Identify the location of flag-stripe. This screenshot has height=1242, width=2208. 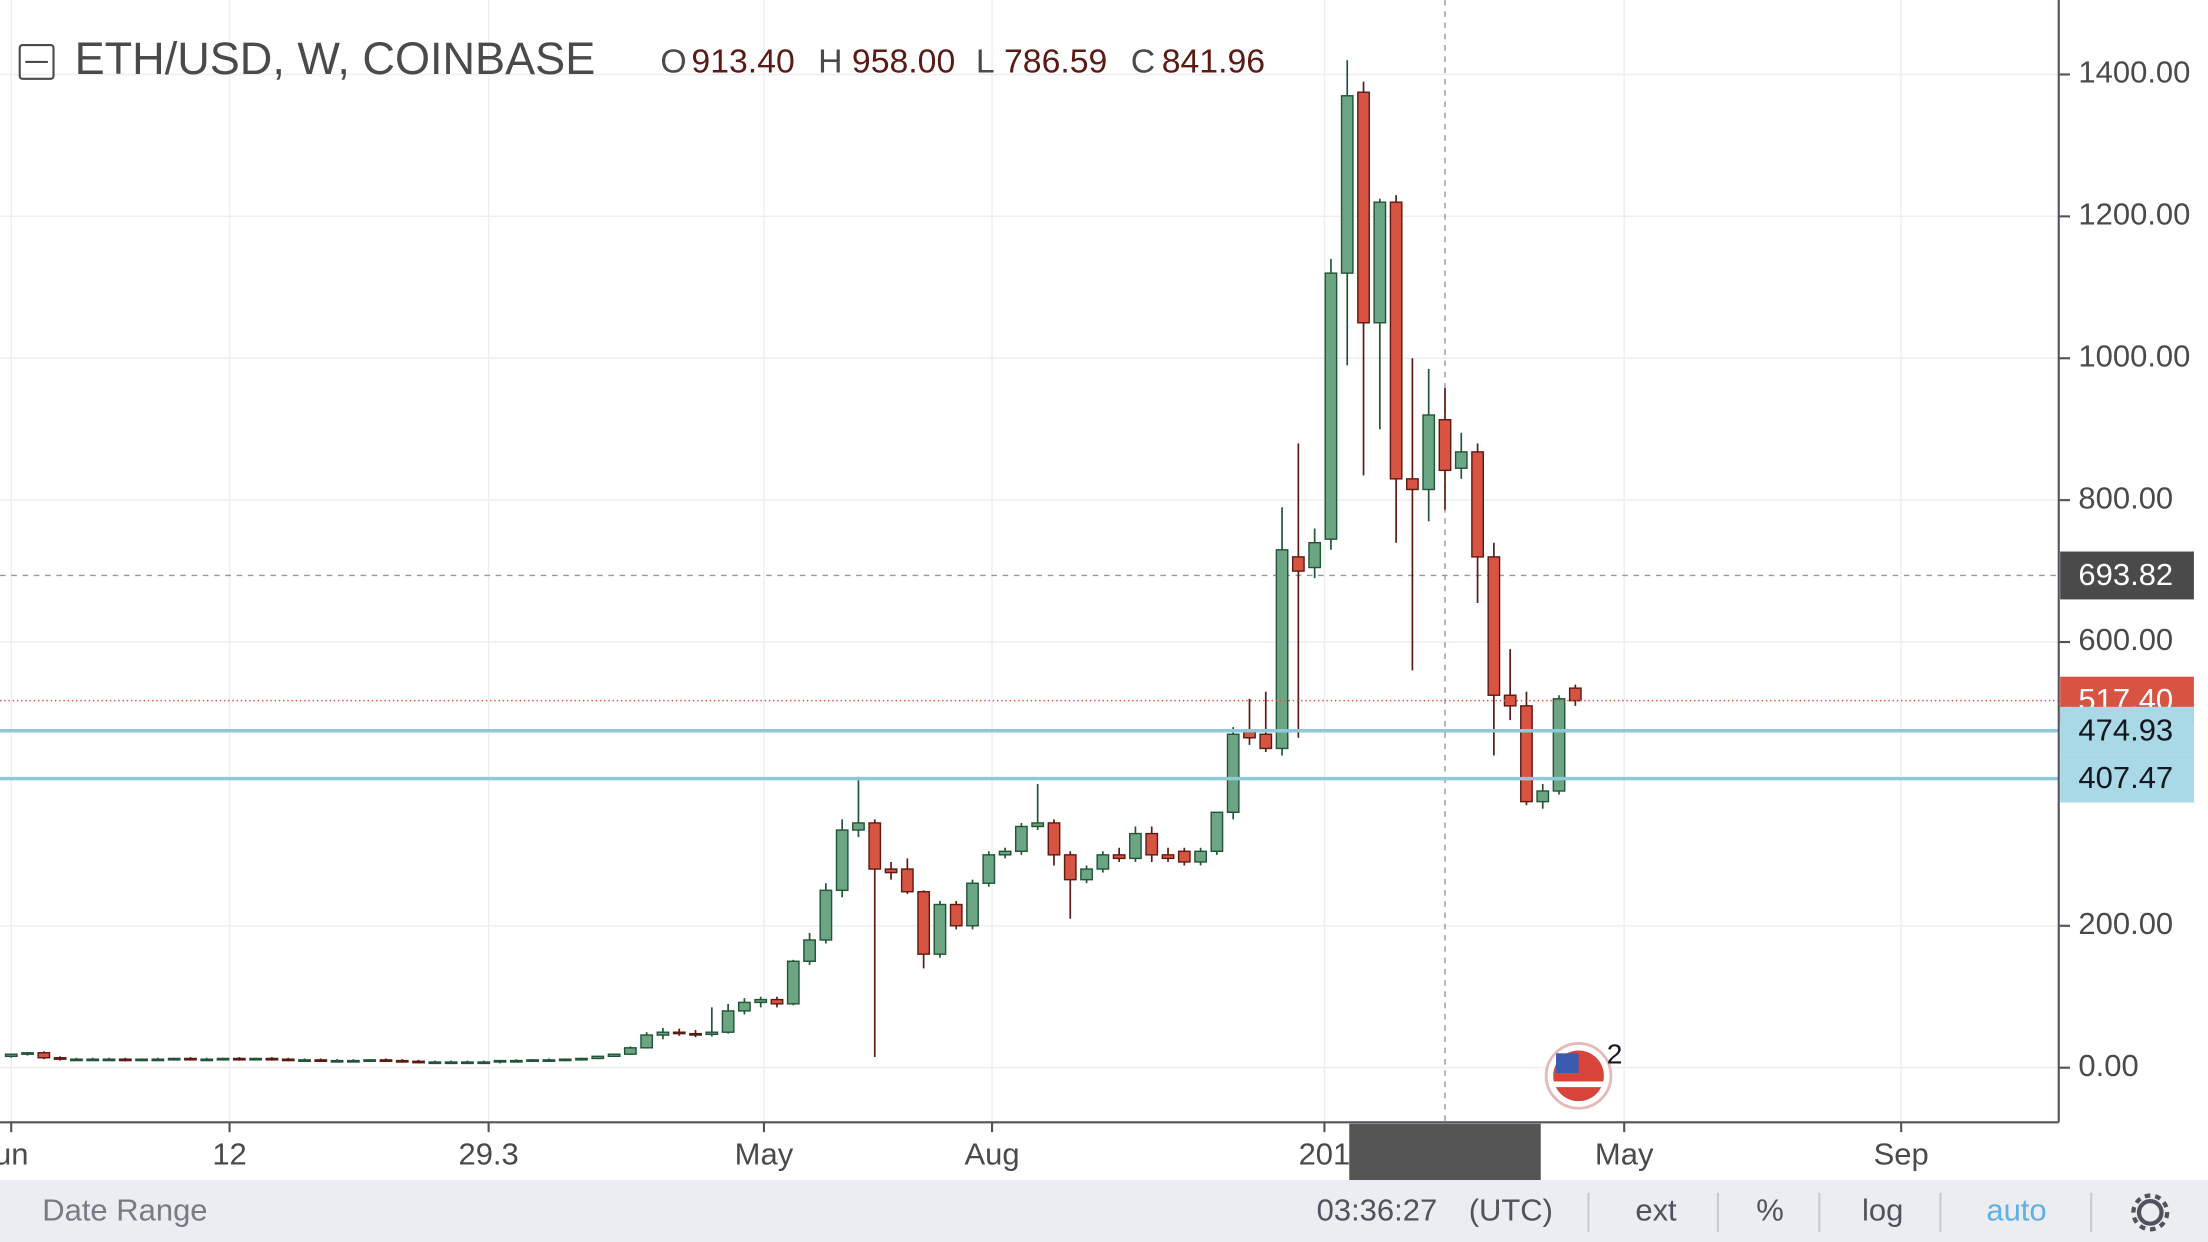
(1578, 1084).